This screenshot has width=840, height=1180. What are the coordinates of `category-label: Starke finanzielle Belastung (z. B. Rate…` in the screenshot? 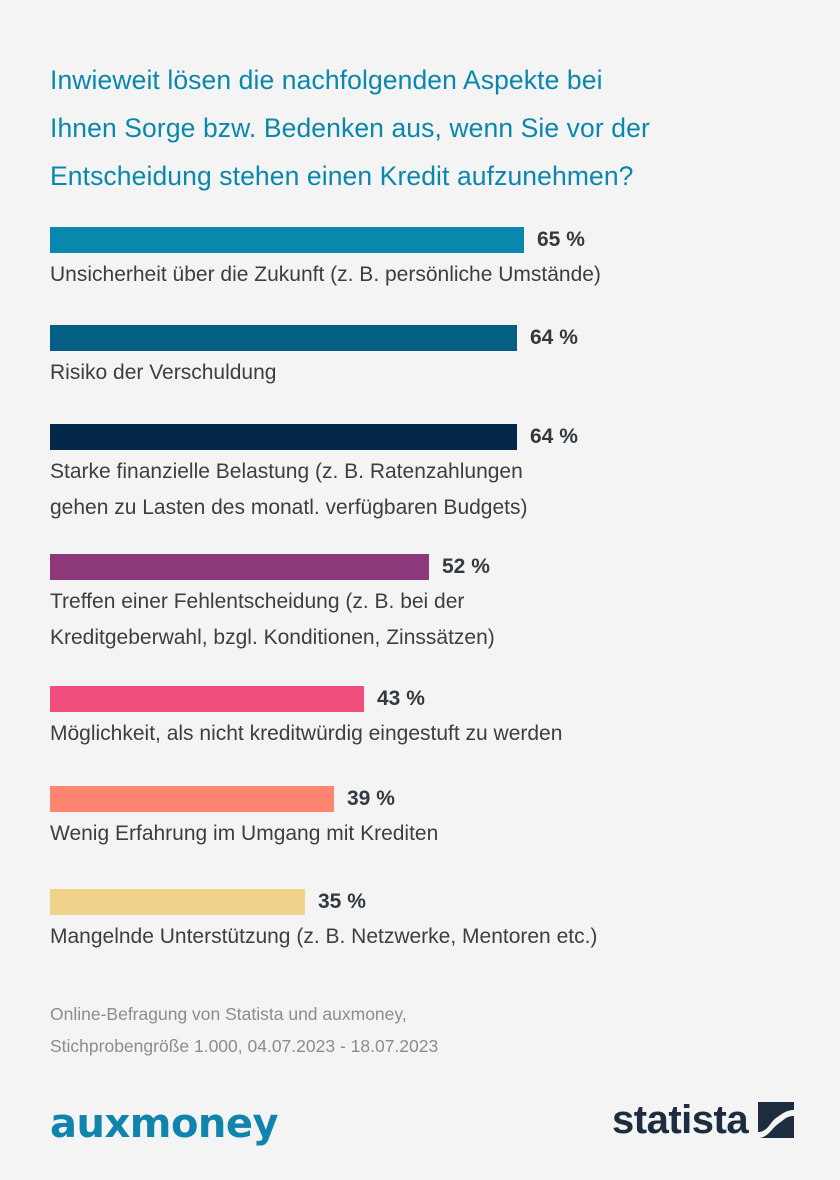 It's located at (288, 490).